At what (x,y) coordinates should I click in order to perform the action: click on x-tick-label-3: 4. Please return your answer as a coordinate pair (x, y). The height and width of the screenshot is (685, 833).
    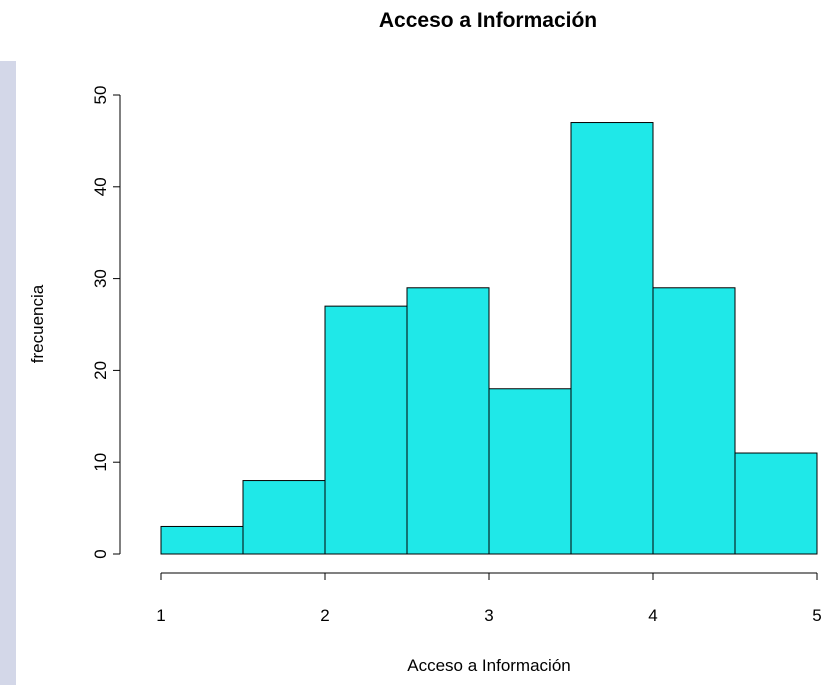
    Looking at the image, I should click on (652, 615).